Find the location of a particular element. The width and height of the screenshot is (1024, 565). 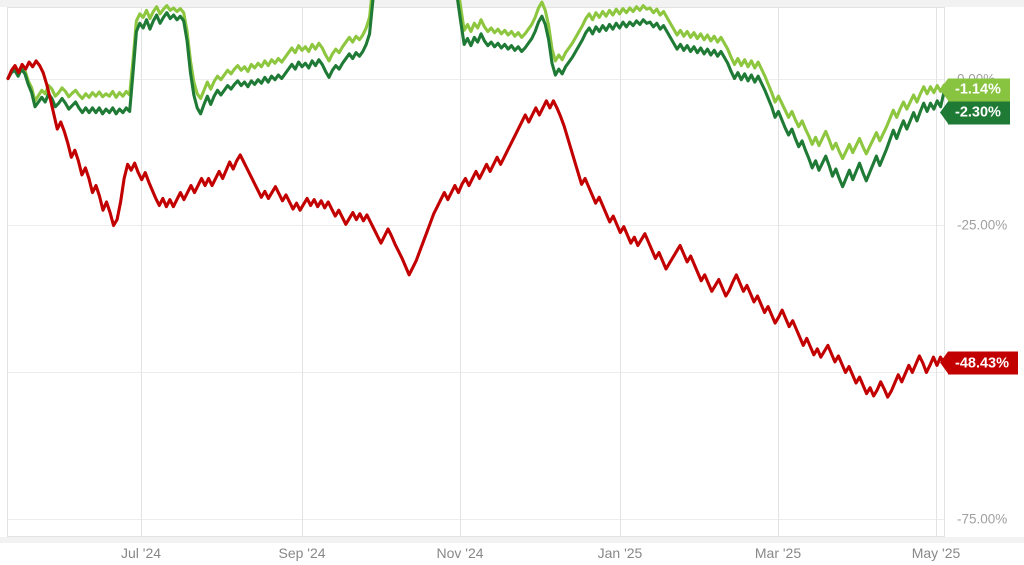

x-tick-label: Nov '24 is located at coordinates (460, 553).